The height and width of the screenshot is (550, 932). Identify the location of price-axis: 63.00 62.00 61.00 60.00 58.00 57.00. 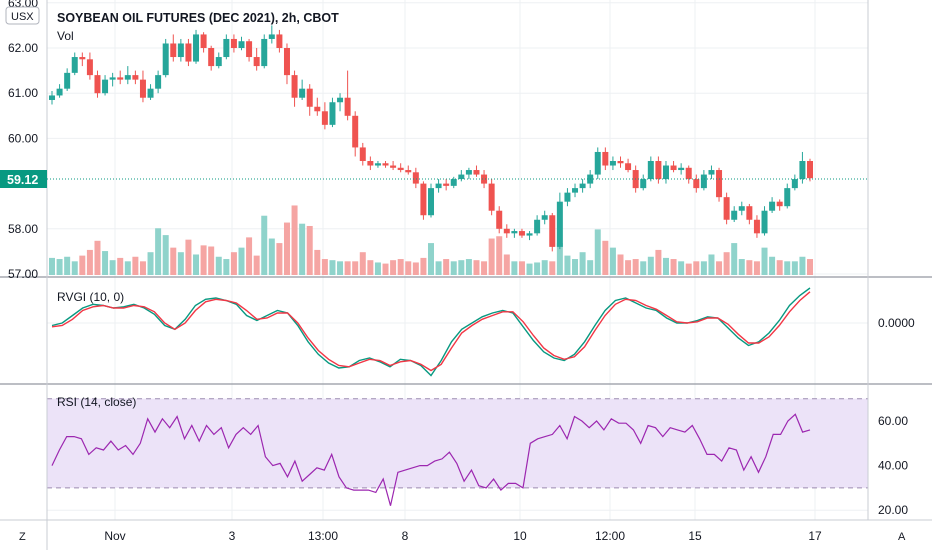
(23, 140).